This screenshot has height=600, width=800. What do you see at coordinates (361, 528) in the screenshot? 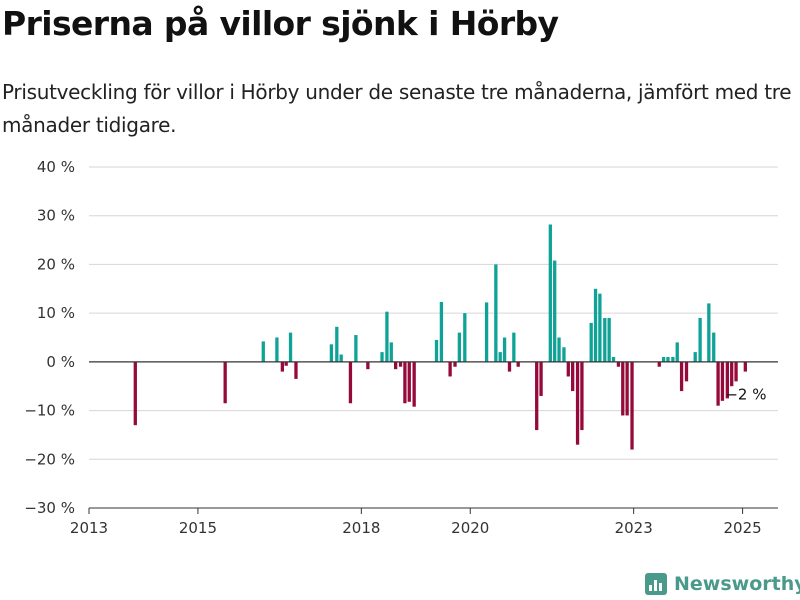
I see `x-tick-label: 2018` at bounding box center [361, 528].